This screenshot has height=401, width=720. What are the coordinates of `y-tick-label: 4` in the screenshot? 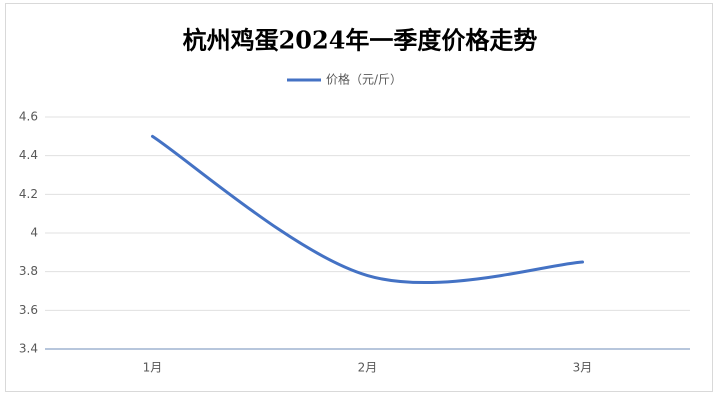 It's located at (34, 233).